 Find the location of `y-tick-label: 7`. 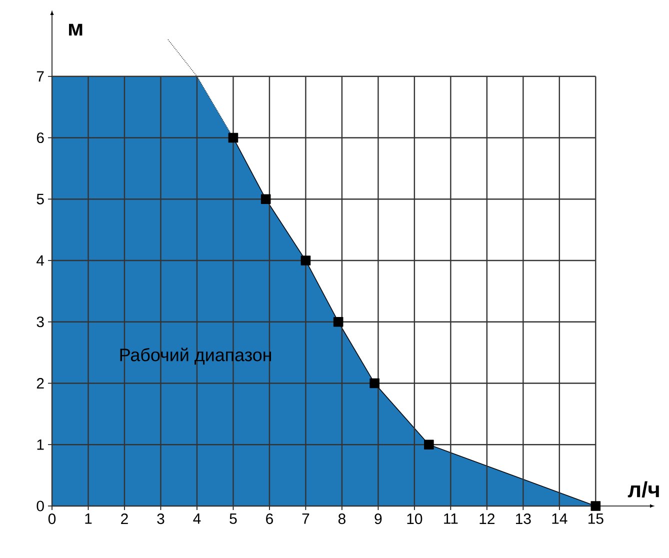

y-tick-label: 7 is located at coordinates (40, 76).